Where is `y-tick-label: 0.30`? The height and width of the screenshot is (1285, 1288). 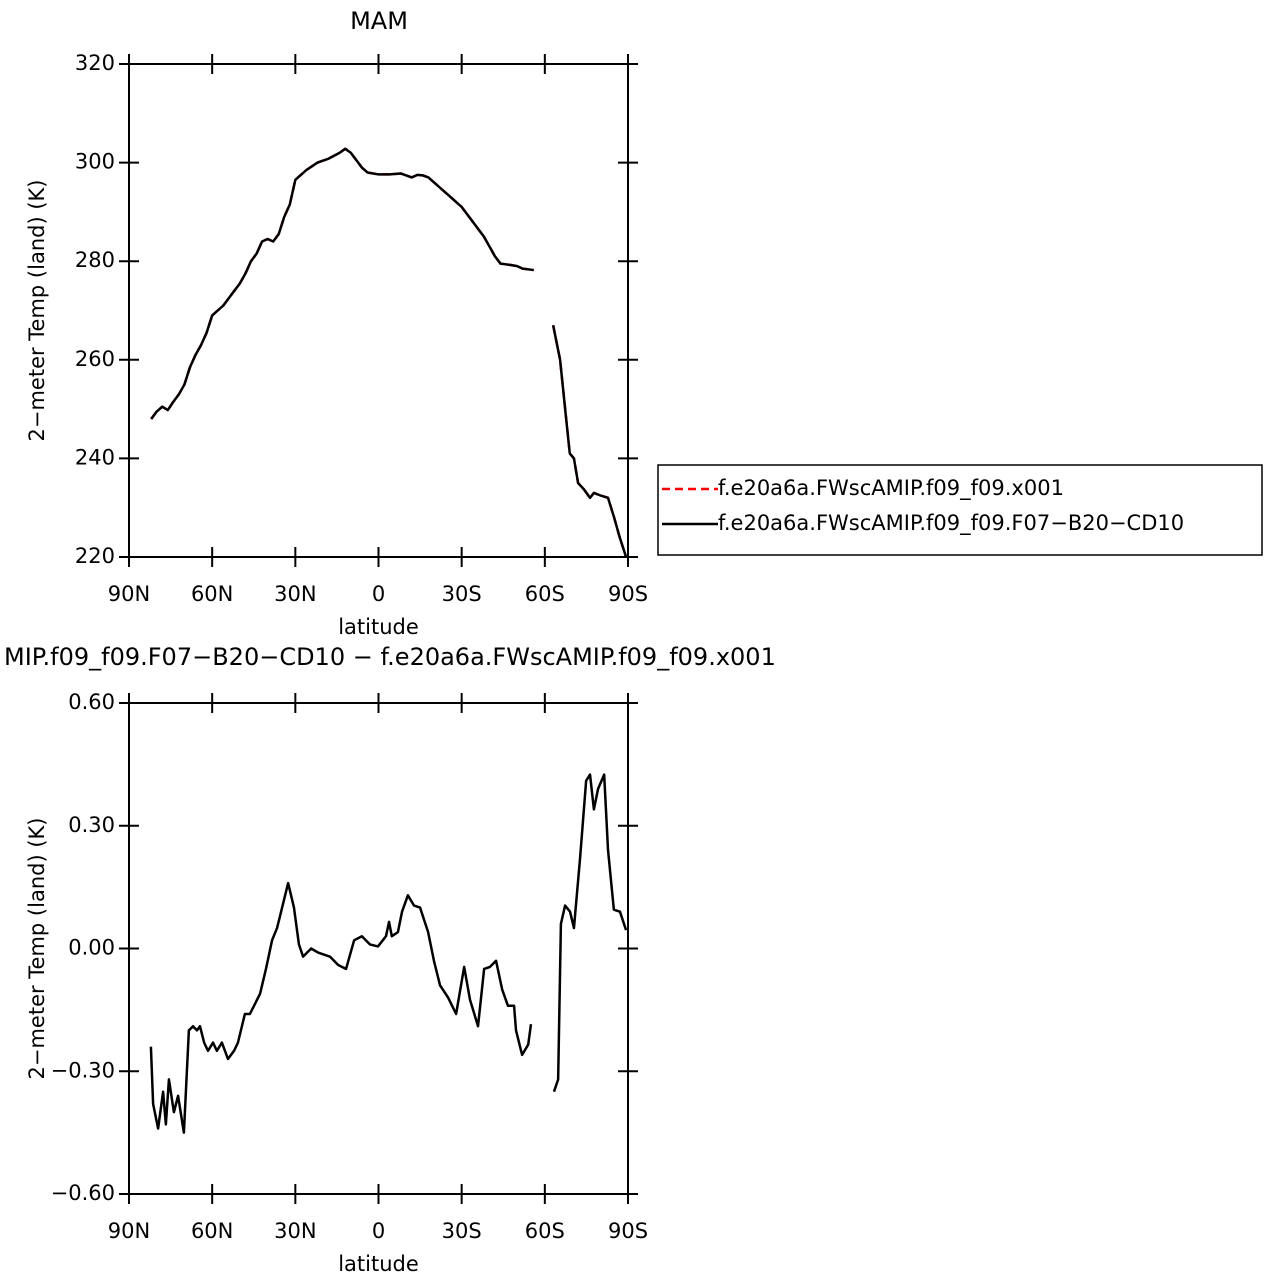 y-tick-label: 0.30 is located at coordinates (91, 825).